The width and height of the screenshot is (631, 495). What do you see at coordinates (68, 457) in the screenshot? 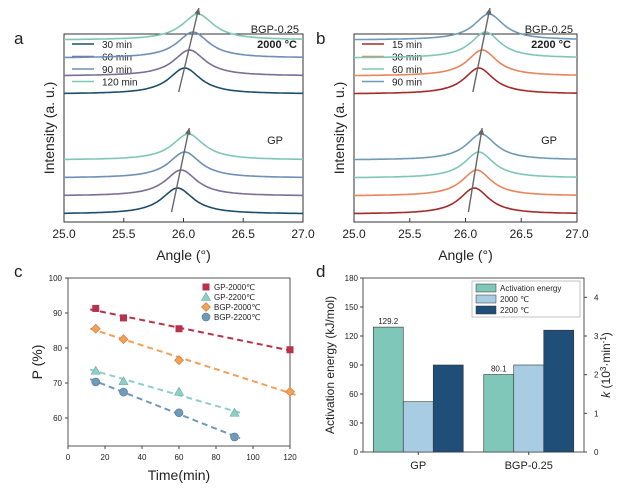
I see `x-tick-label: 0` at bounding box center [68, 457].